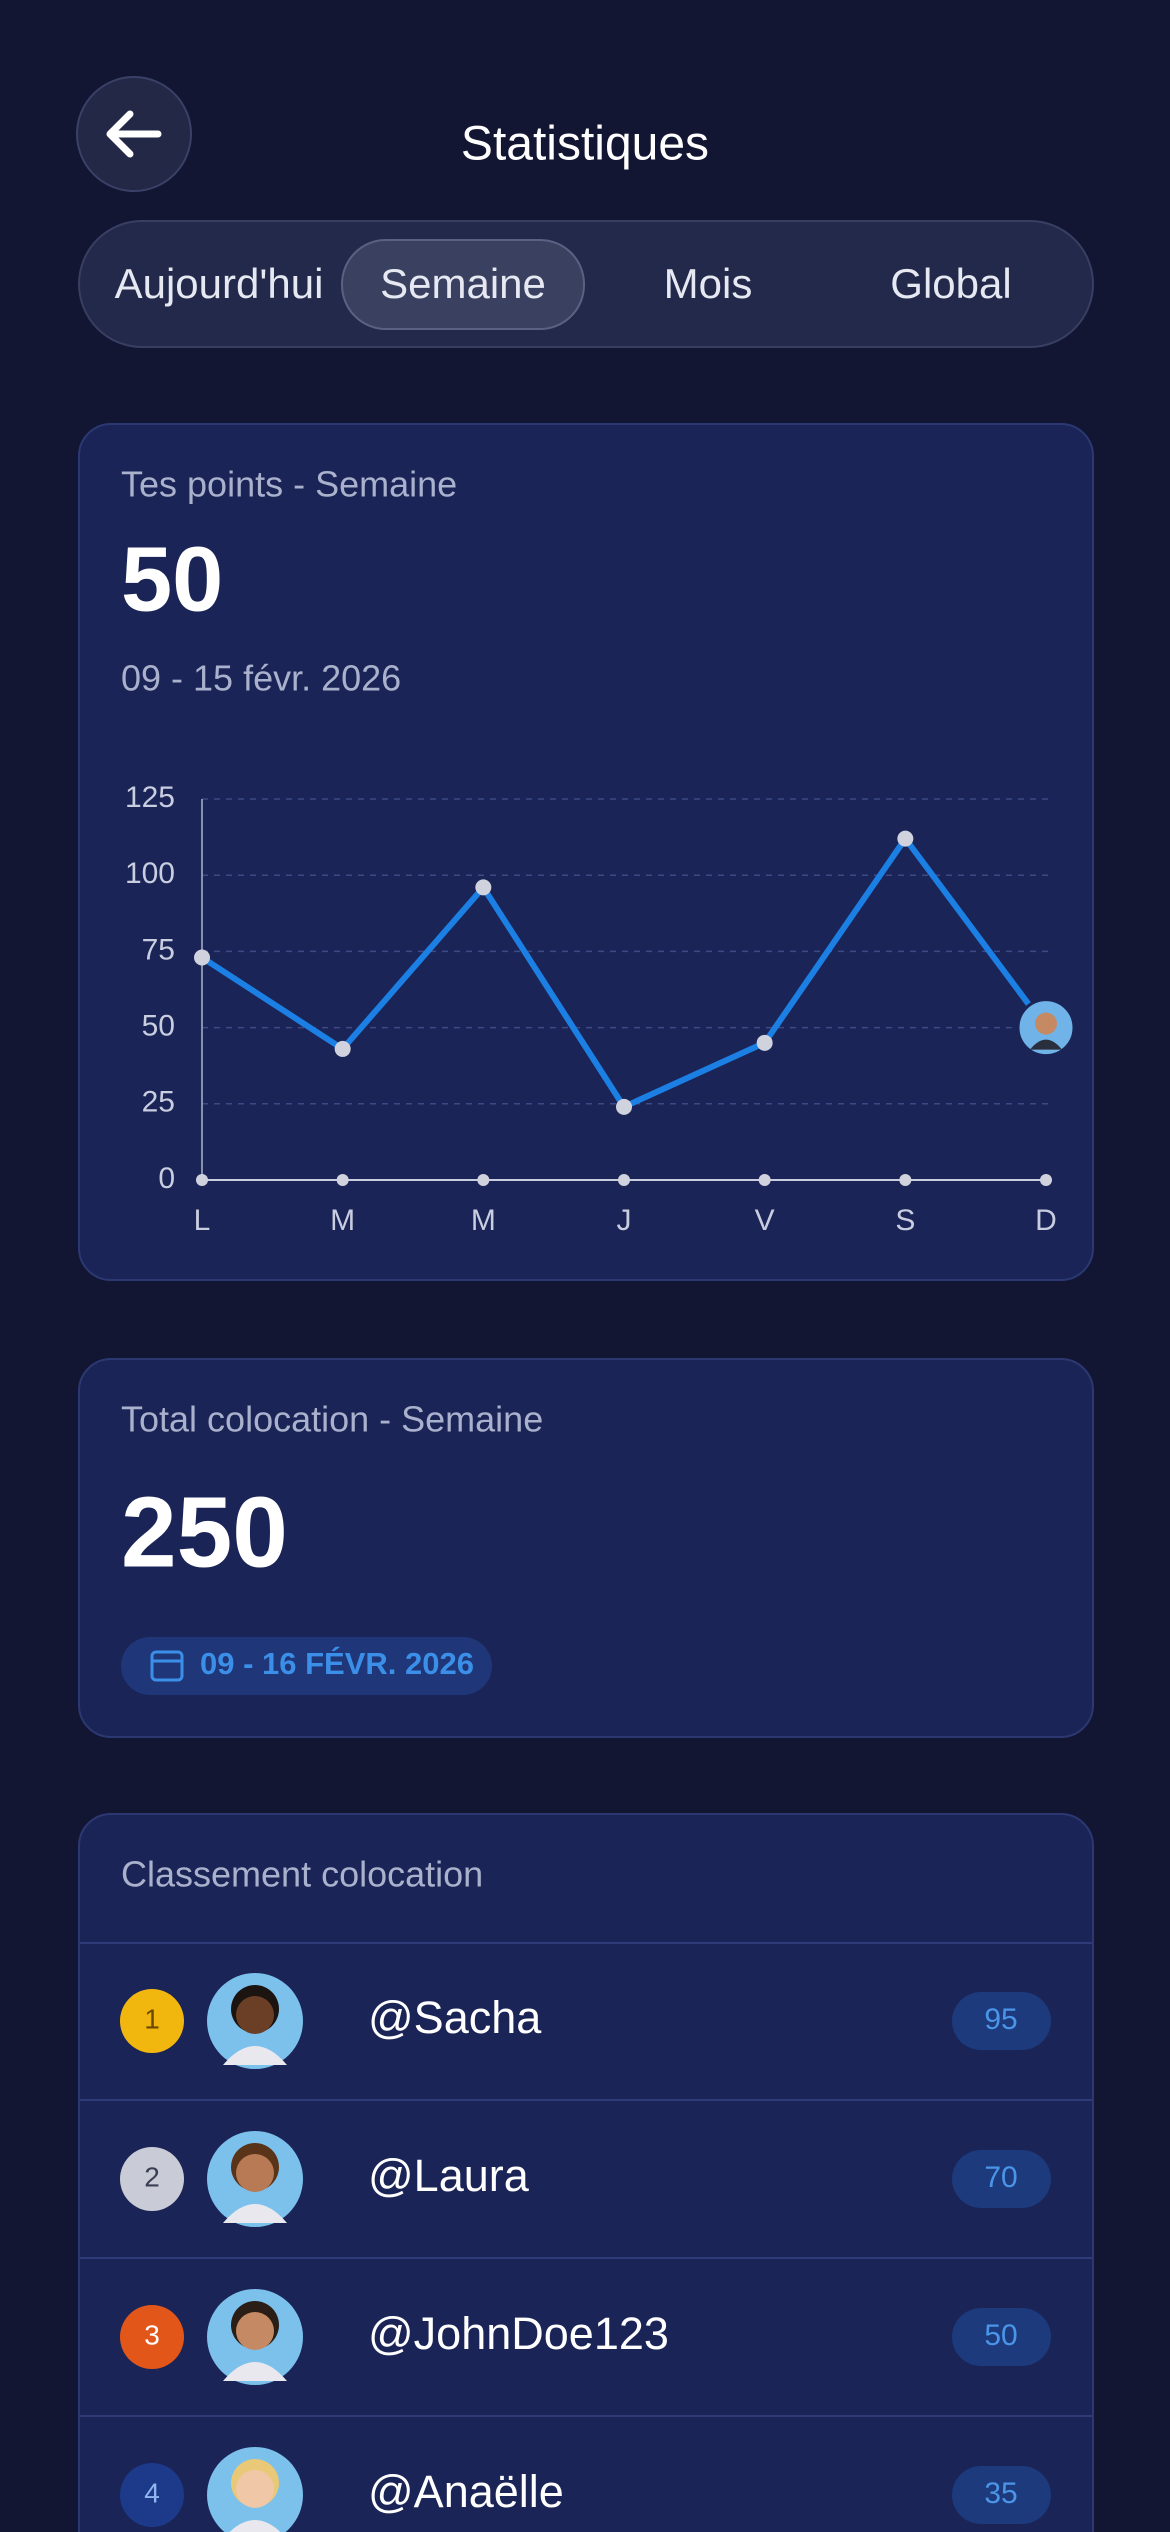 This screenshot has width=1170, height=2532. Describe the element at coordinates (152, 2176) in the screenshot. I see `rank-number: 2` at that location.